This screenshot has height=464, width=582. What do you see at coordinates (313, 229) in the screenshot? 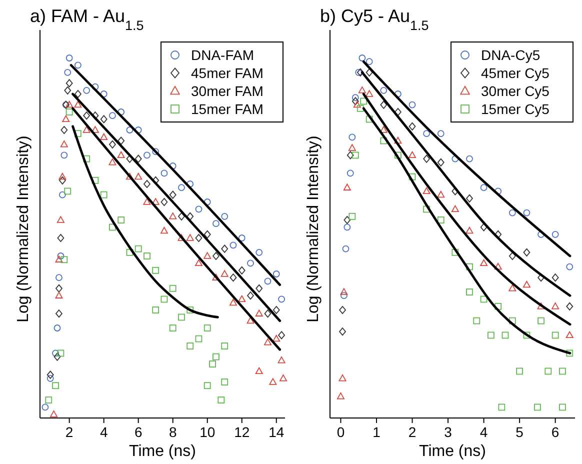
I see `y-axis-title: Log (Normalized Intensity)` at bounding box center [313, 229].